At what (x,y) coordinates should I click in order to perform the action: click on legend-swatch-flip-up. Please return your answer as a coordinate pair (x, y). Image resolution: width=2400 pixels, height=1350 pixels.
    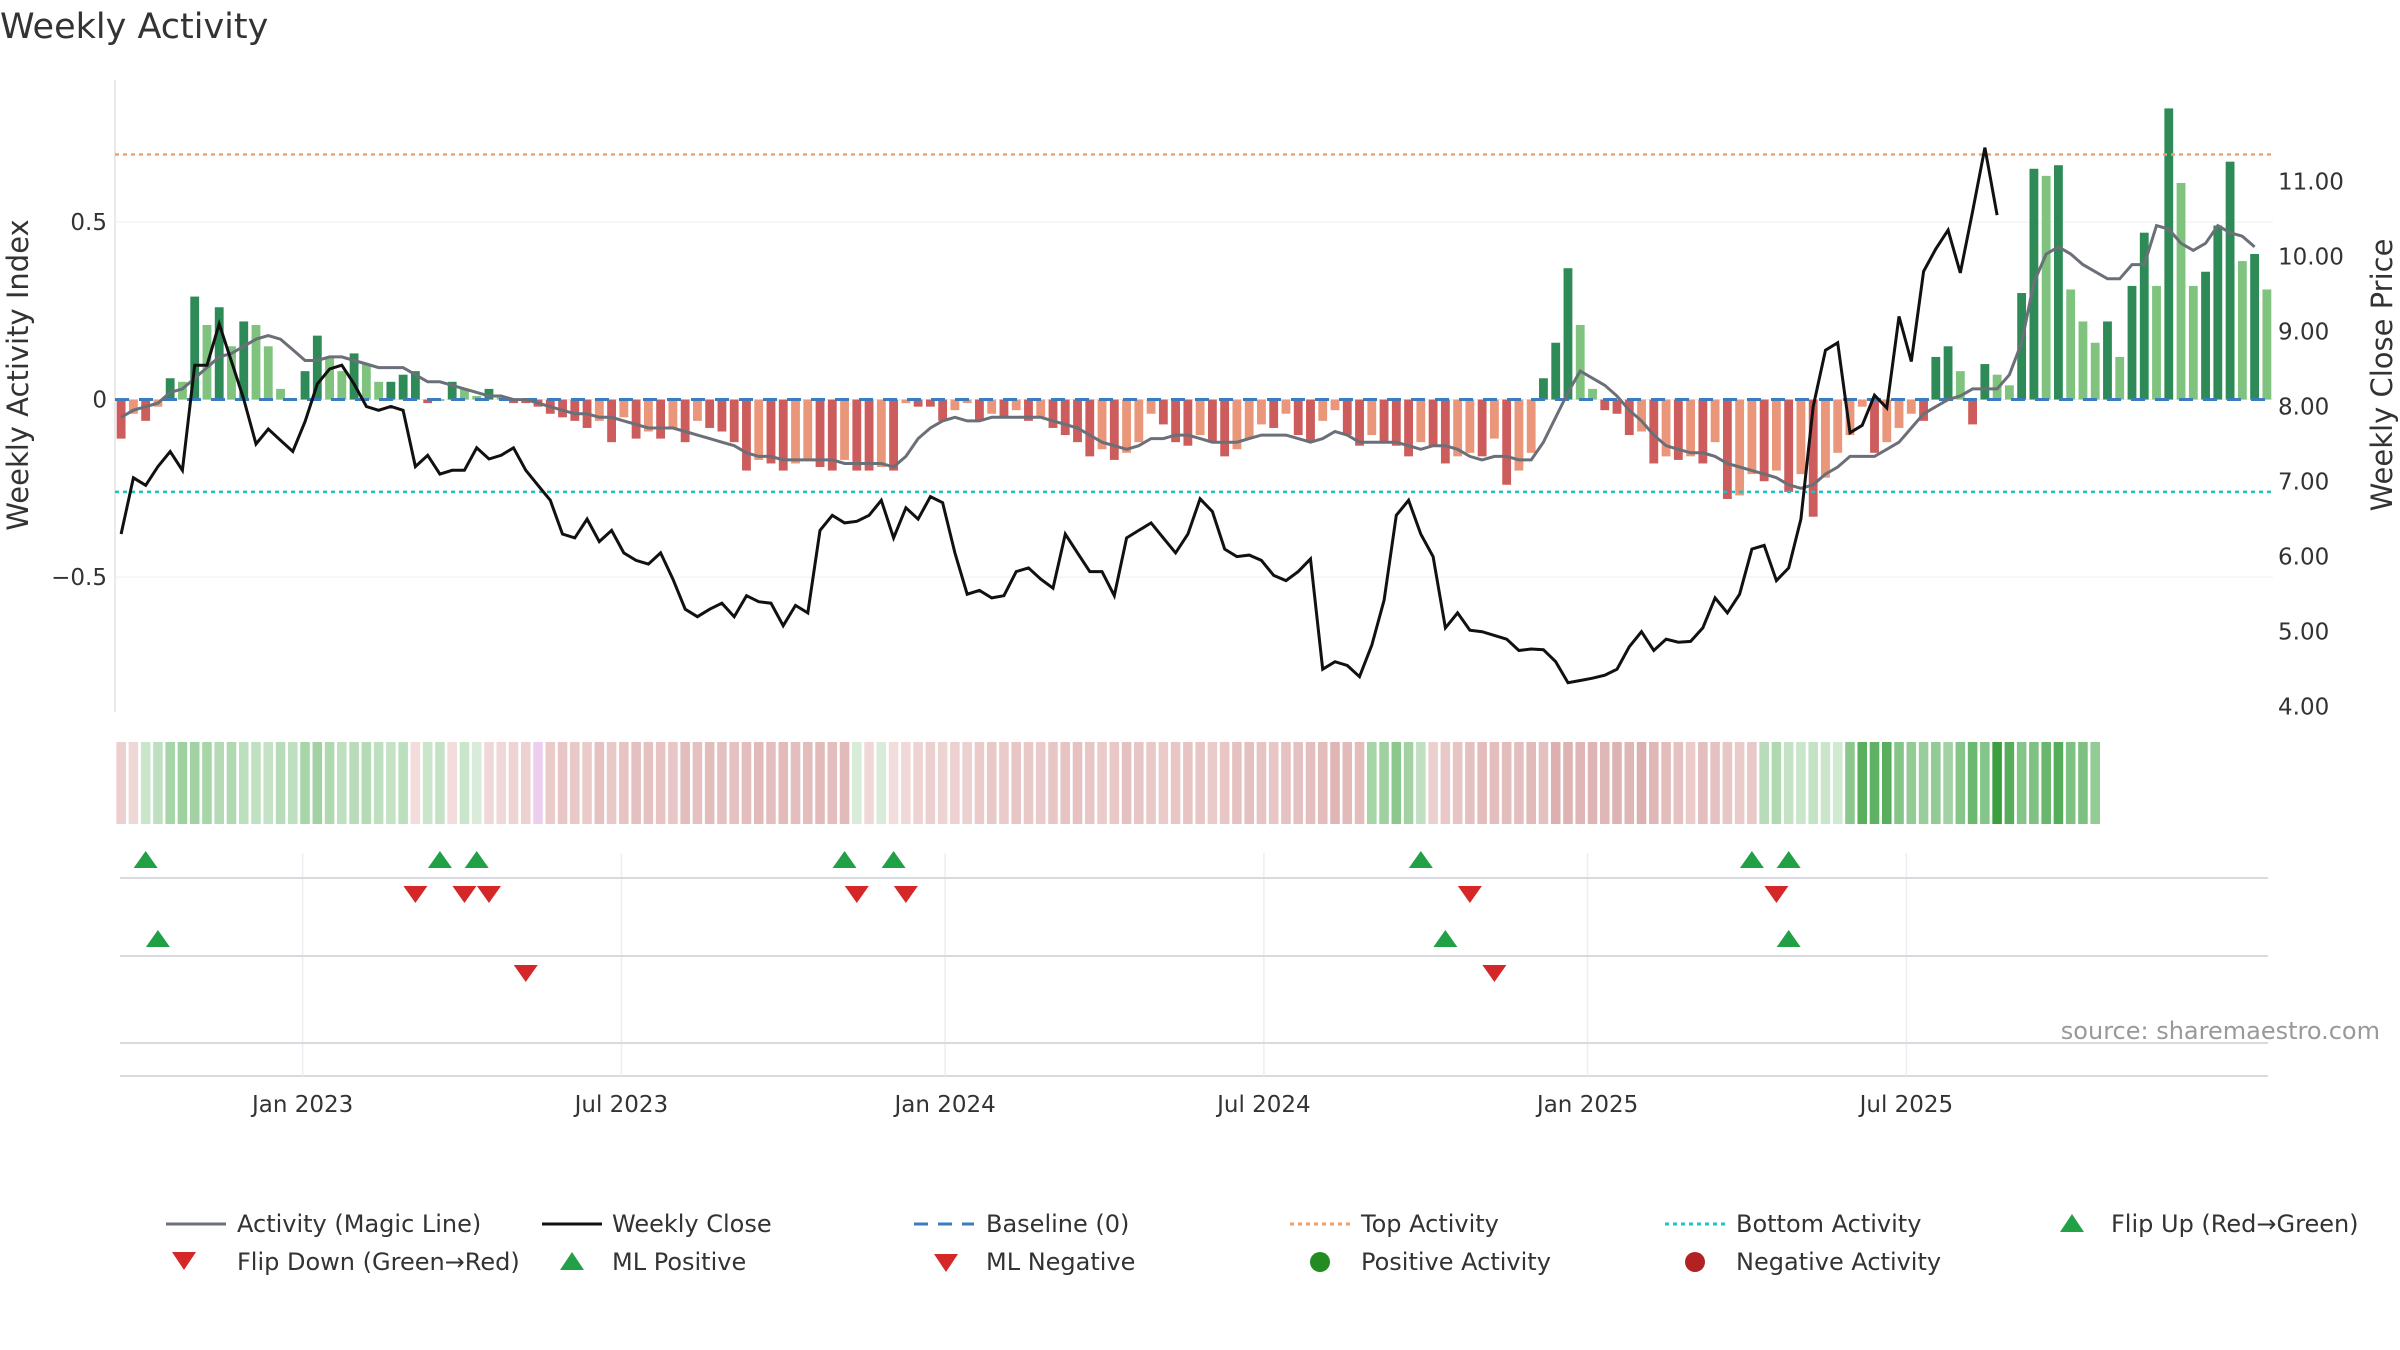
    Looking at the image, I should click on (2072, 1223).